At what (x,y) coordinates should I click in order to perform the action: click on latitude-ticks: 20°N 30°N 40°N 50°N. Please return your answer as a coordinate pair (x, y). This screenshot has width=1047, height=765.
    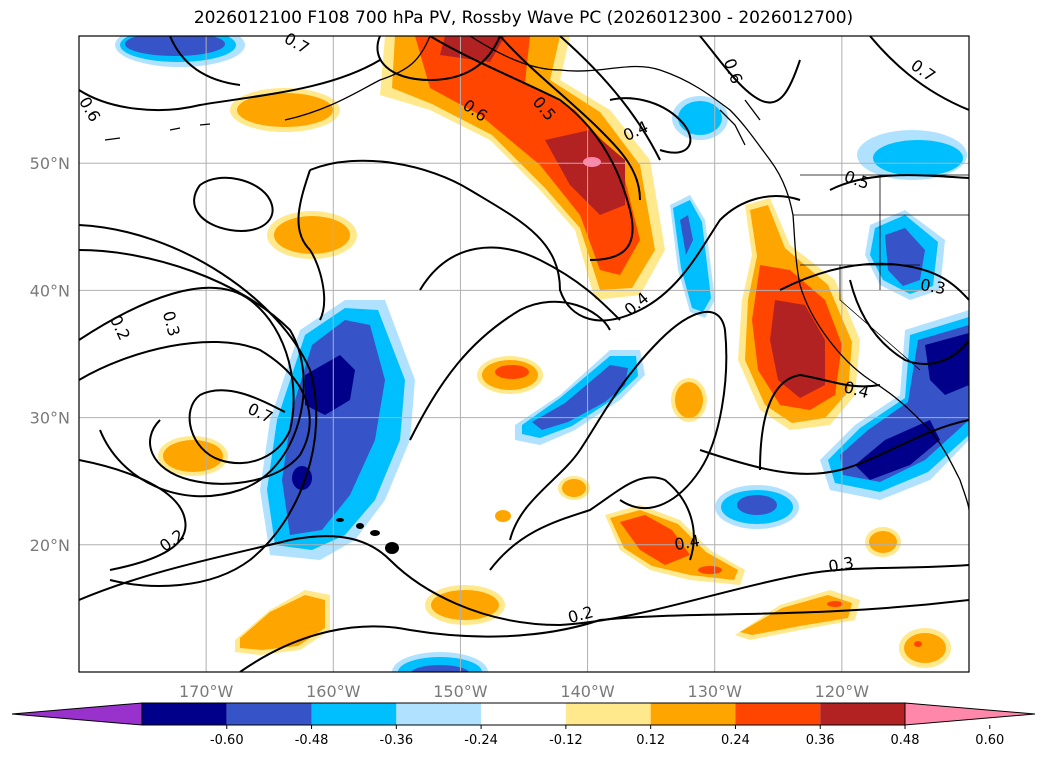
    Looking at the image, I should click on (50, 354).